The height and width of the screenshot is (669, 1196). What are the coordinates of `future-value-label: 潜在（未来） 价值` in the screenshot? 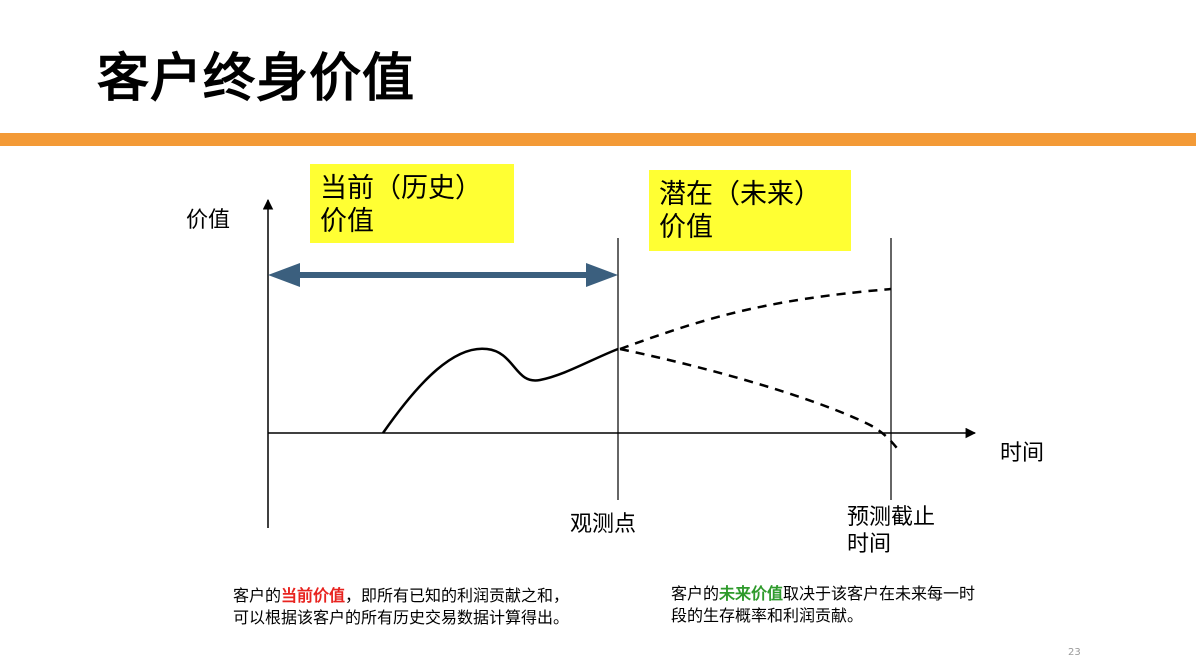 It's located at (750, 210).